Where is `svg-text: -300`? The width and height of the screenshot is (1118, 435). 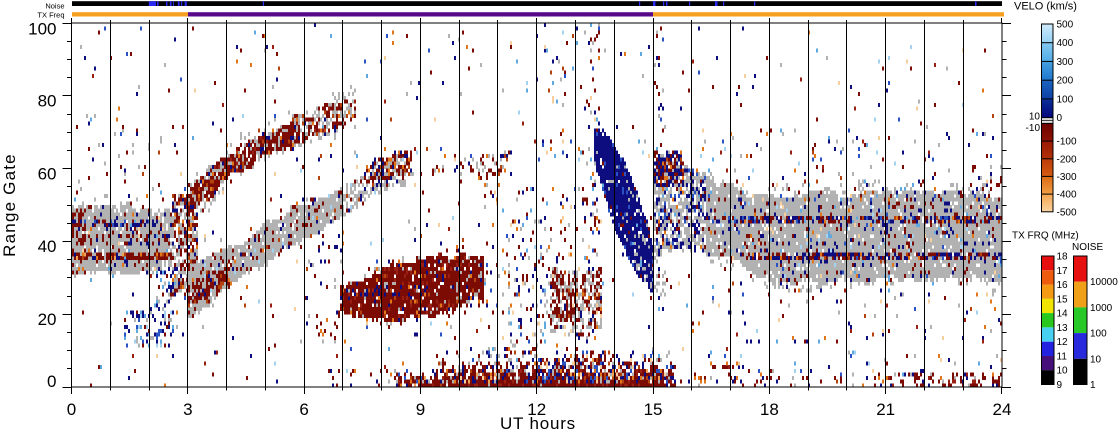 svg-text: -300 is located at coordinates (1067, 177).